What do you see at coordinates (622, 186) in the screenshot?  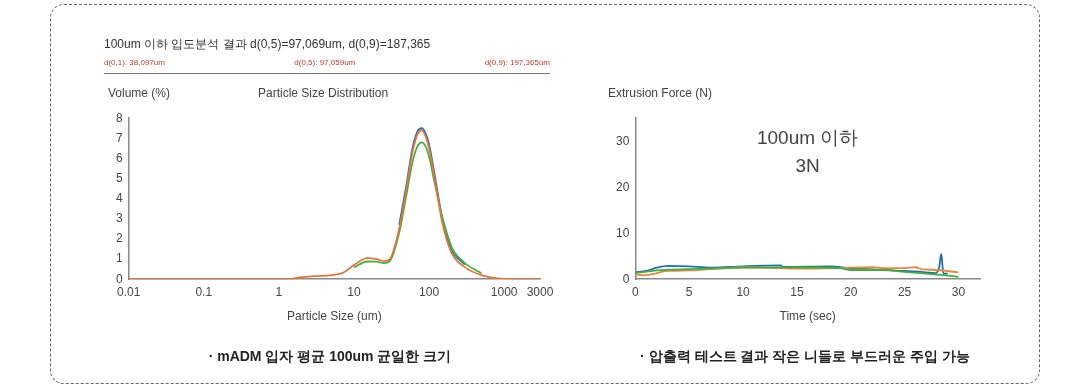 I see `y-tick-label: 20` at bounding box center [622, 186].